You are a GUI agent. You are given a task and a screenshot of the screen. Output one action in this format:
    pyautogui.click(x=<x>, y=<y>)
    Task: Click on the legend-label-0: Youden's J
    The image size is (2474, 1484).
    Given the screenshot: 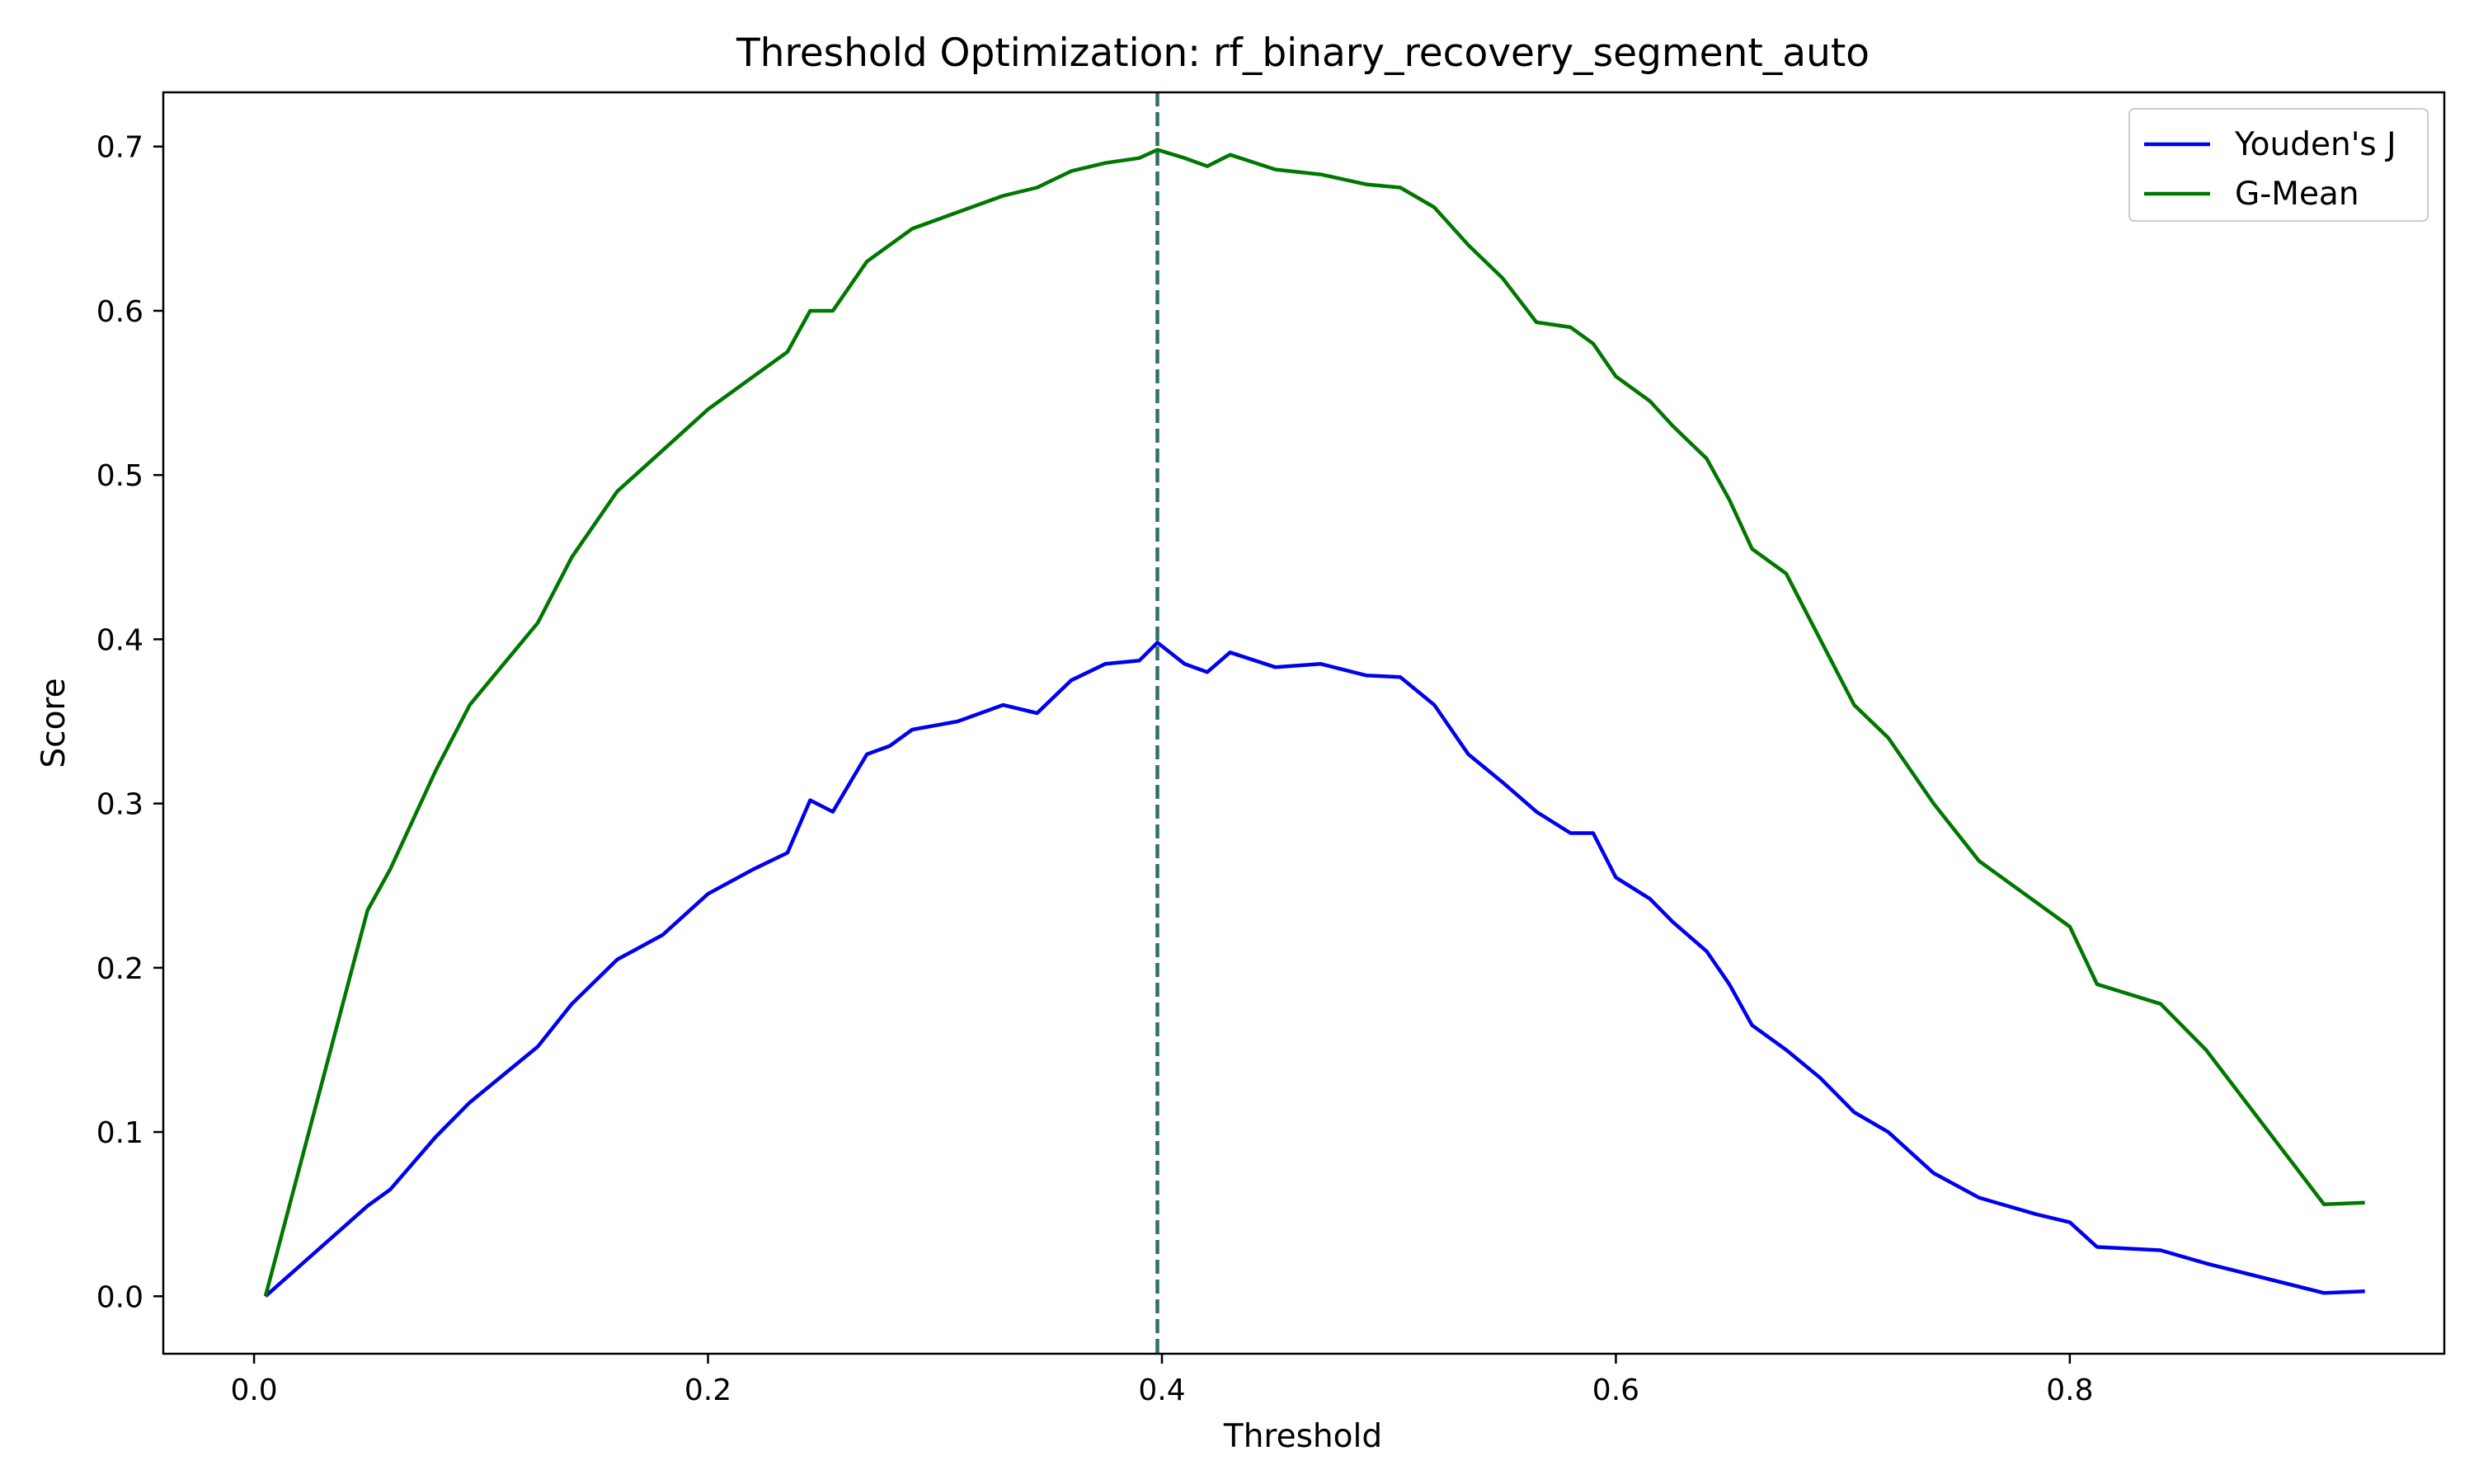 What is the action you would take?
    pyautogui.click(x=2315, y=144)
    